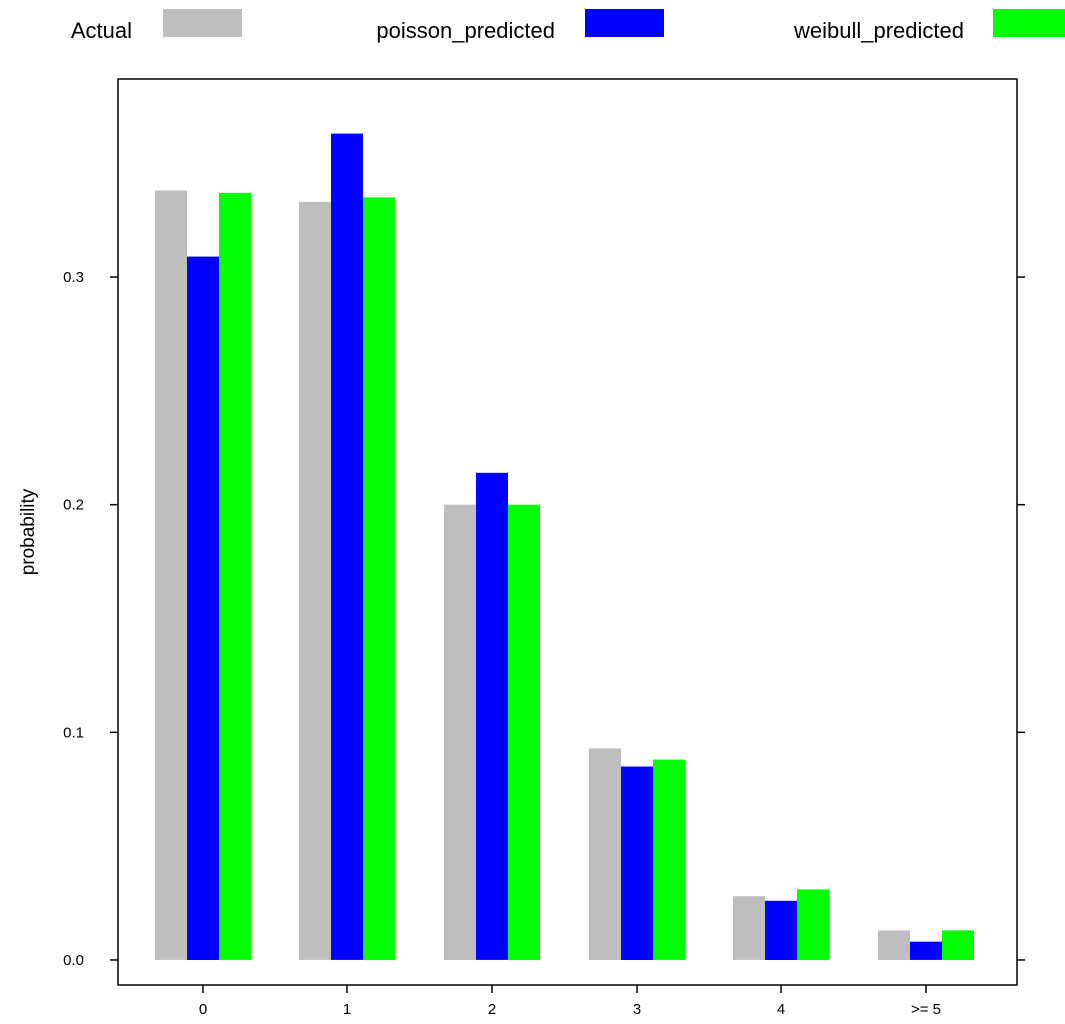 The height and width of the screenshot is (1024, 1065). I want to click on x-tick-label-2: 2, so click(492, 1009).